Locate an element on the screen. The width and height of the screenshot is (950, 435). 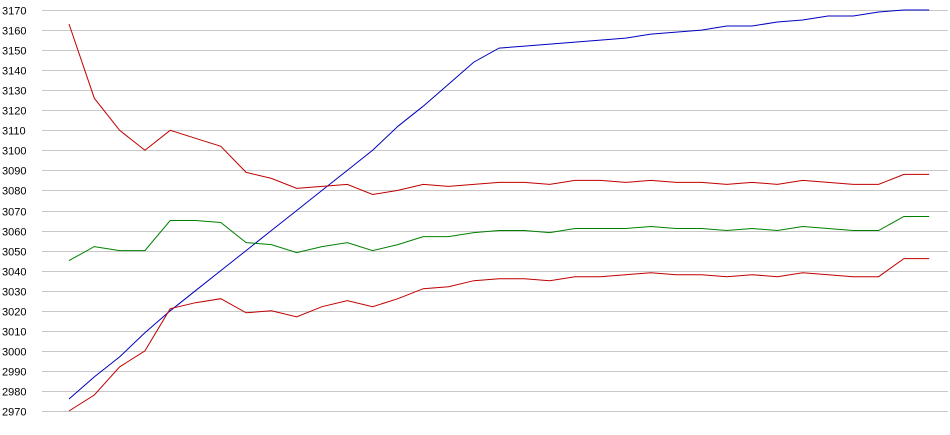
y-tick-label: 3070 is located at coordinates (14, 213).